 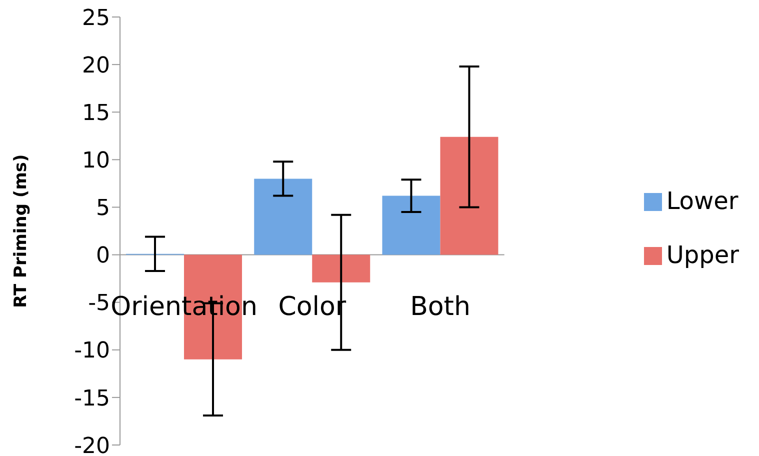 What do you see at coordinates (702, 255) in the screenshot?
I see `legend-label: Upper` at bounding box center [702, 255].